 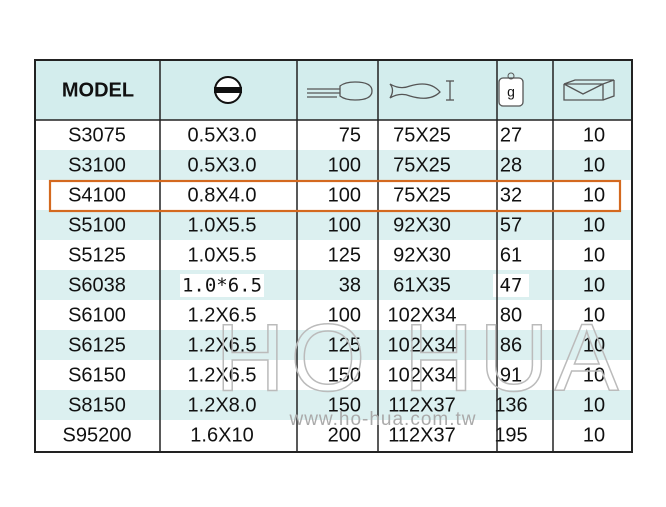 I want to click on cell: 61X35, so click(x=422, y=285).